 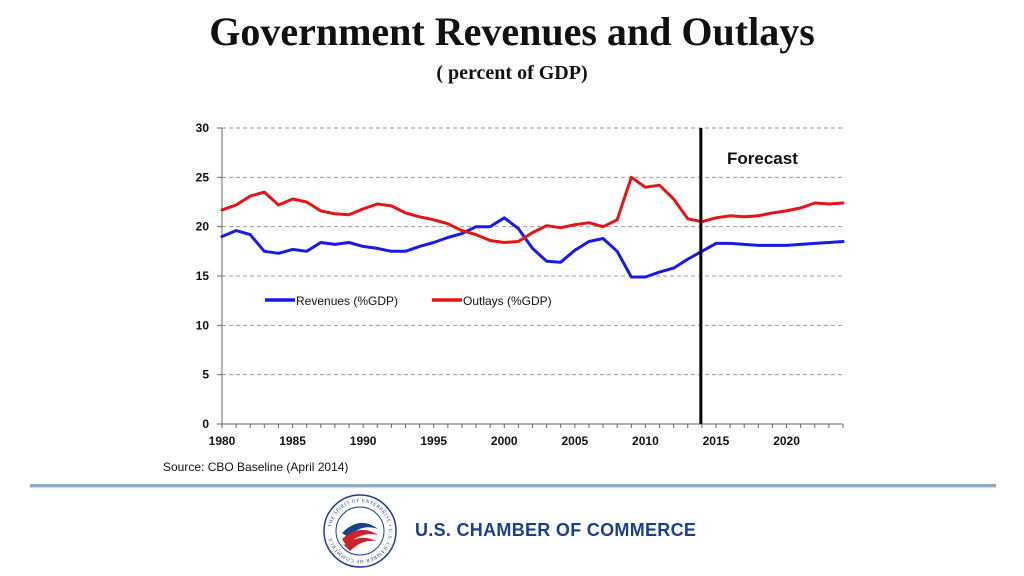 What do you see at coordinates (203, 276) in the screenshot?
I see `y-tick-label: 15` at bounding box center [203, 276].